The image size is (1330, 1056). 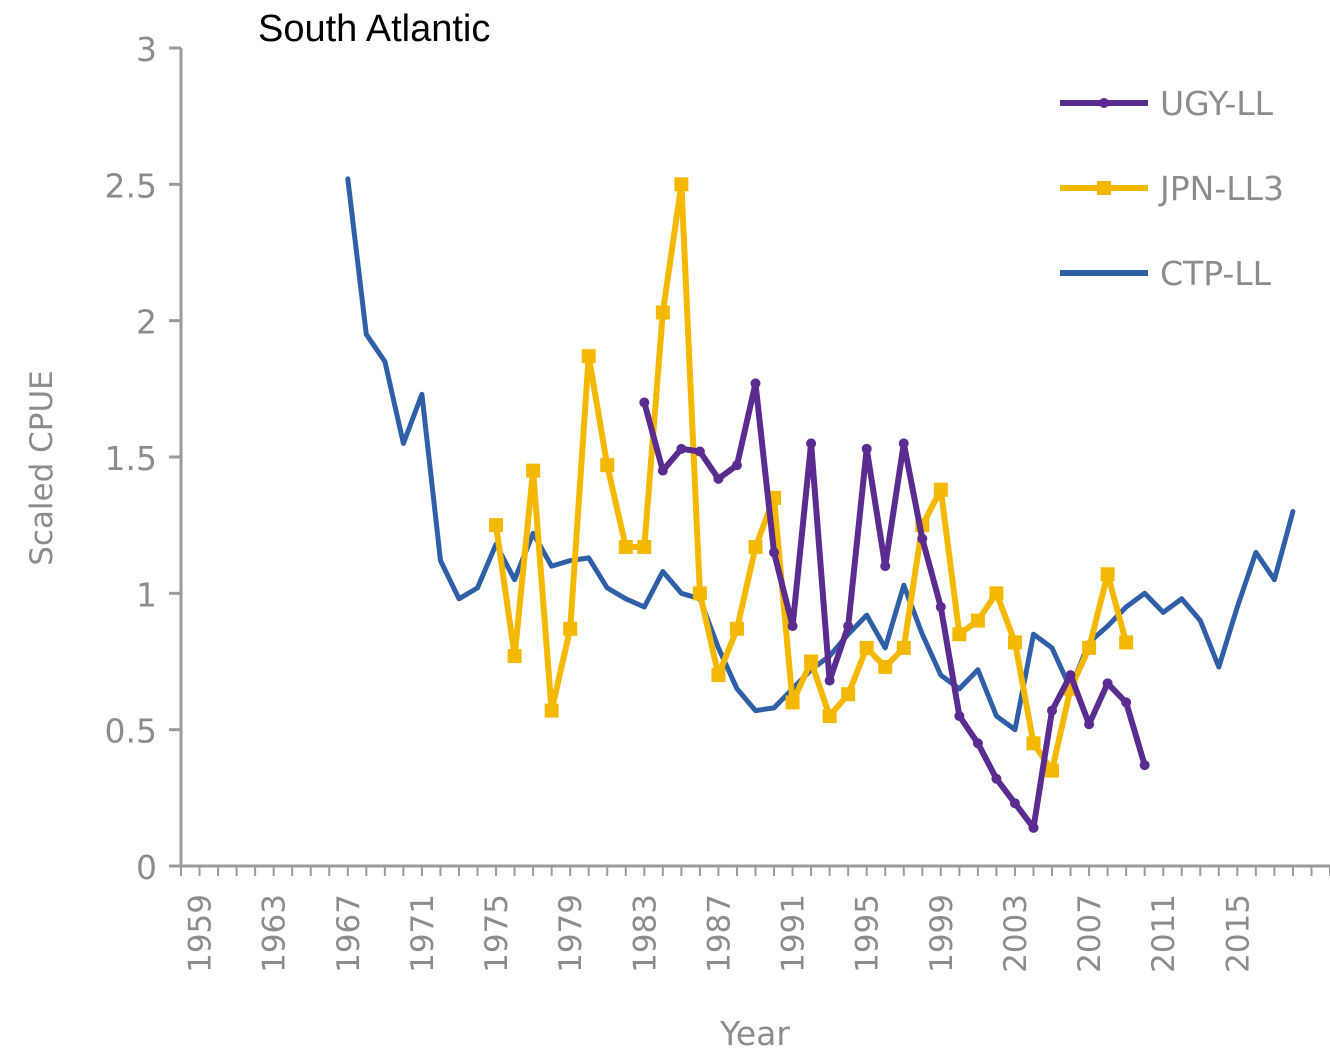 What do you see at coordinates (131, 731) in the screenshot?
I see `y-tick-label: 0.5` at bounding box center [131, 731].